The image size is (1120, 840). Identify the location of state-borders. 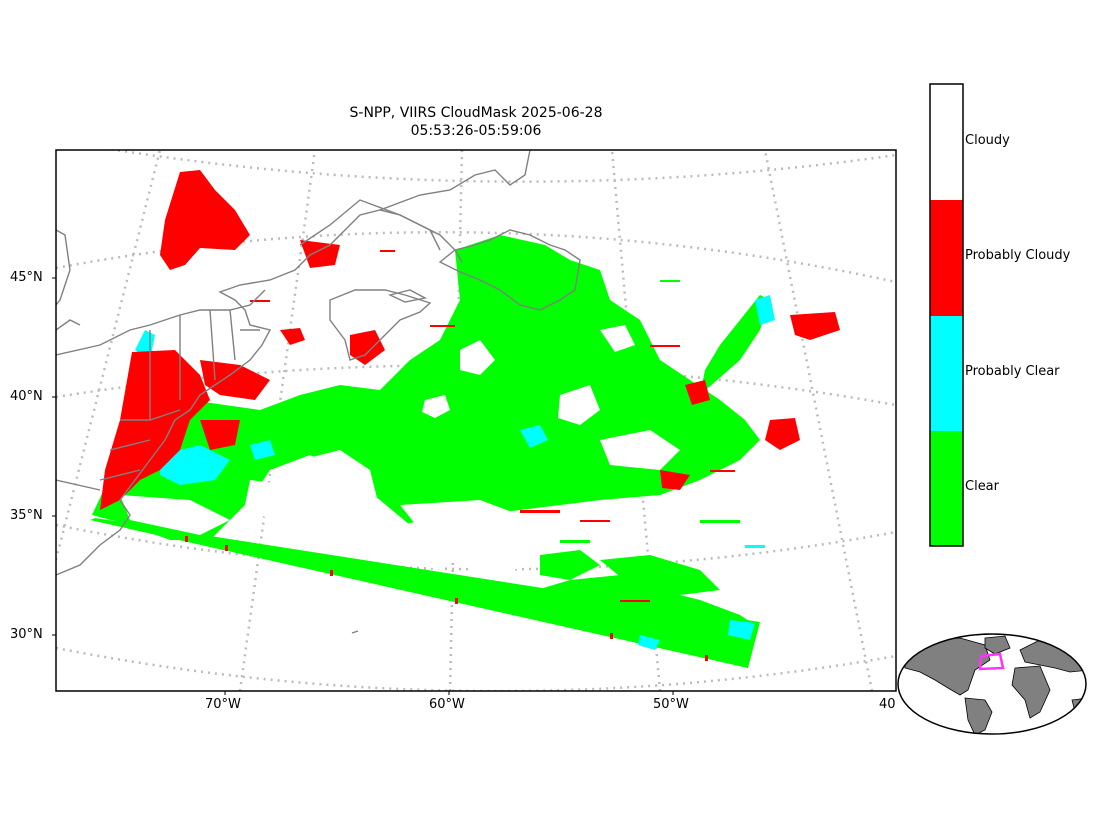
(158, 400).